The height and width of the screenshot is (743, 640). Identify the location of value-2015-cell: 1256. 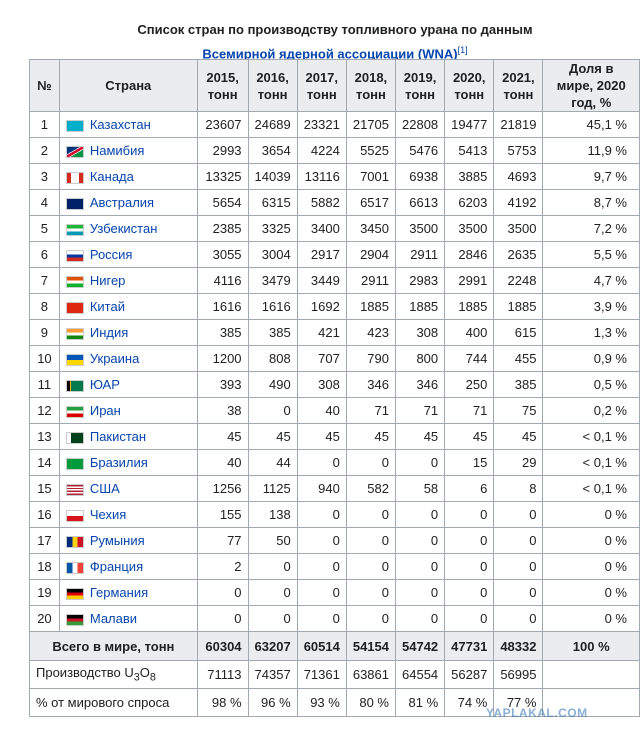
(222, 488).